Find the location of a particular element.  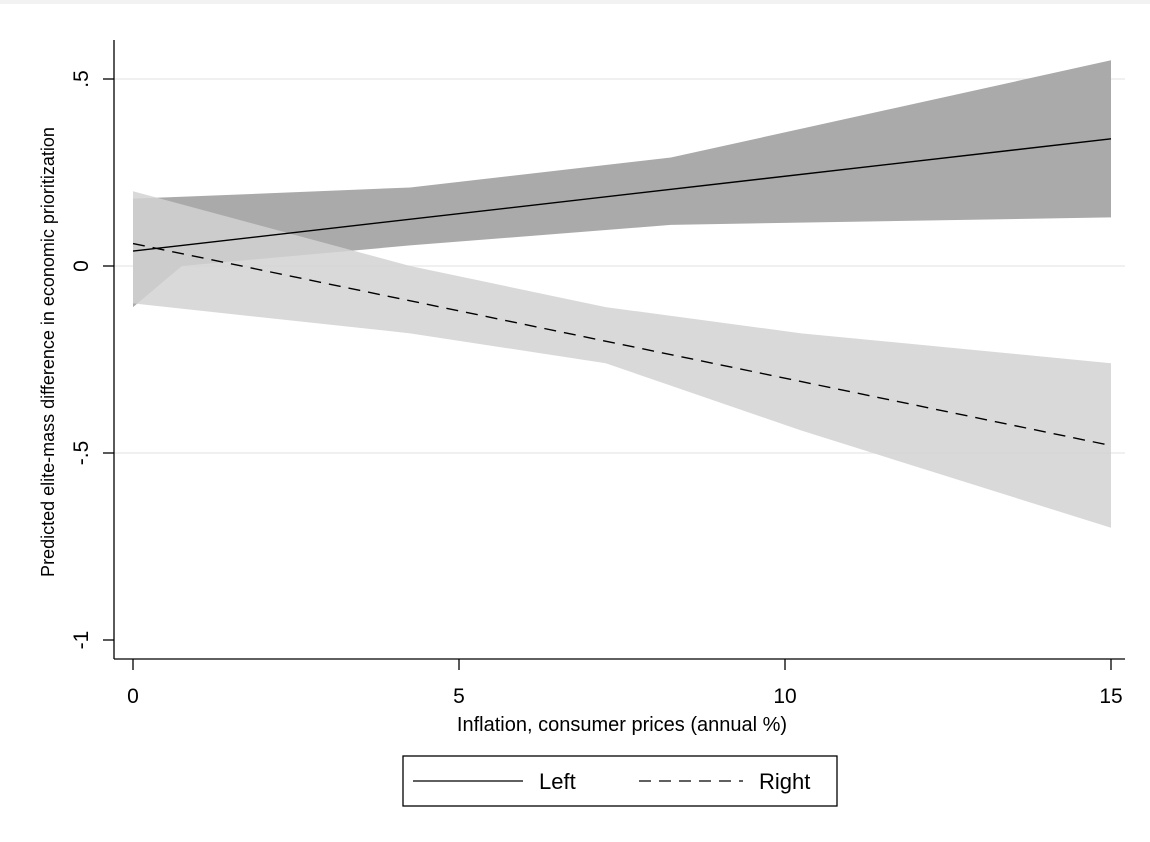

legend-label-left: Left is located at coordinates (557, 781).